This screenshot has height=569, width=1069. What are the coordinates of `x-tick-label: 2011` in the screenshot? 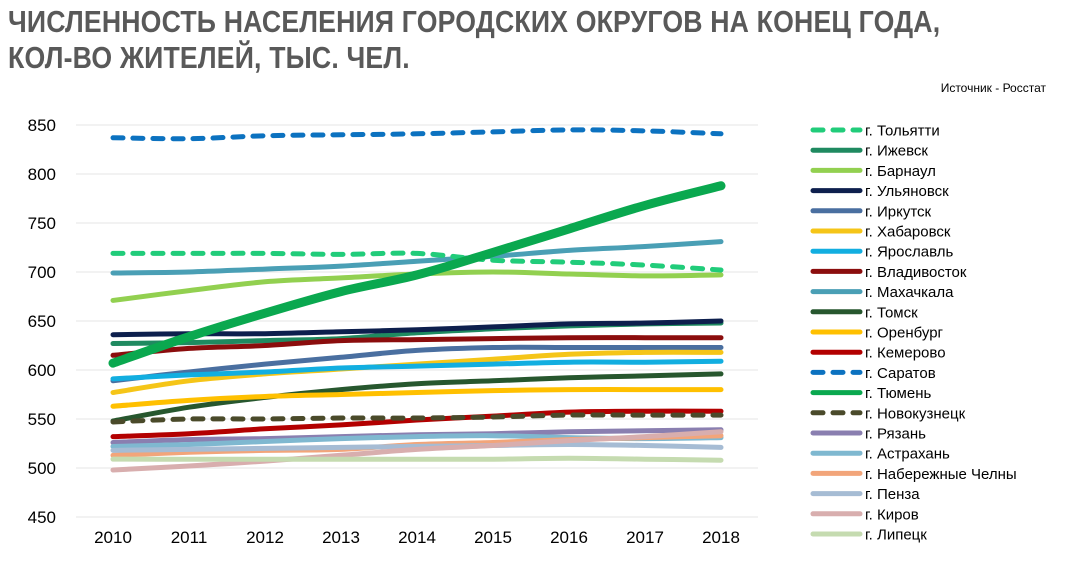 It's located at (189, 537).